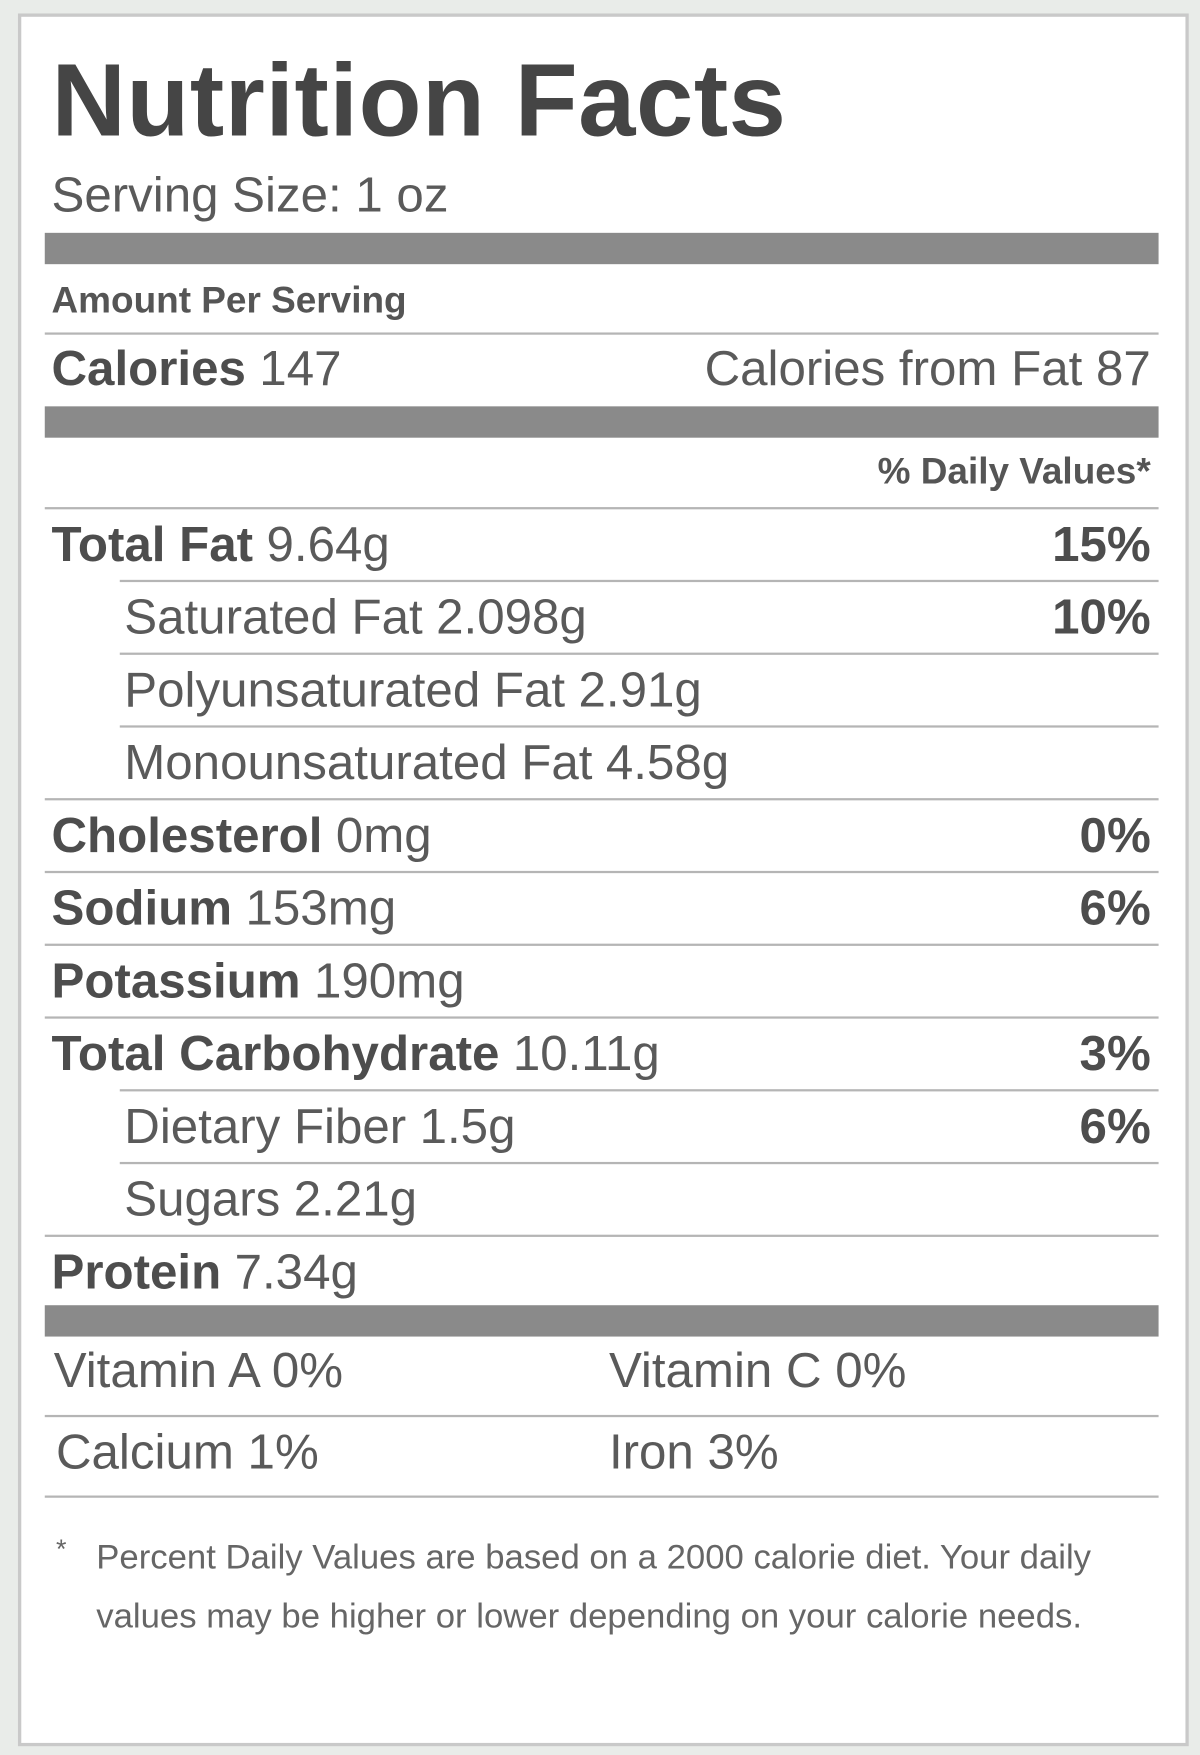 The width and height of the screenshot is (1200, 1755). Describe the element at coordinates (187, 835) in the screenshot. I see `nutrient-label: Cholesterol` at that location.